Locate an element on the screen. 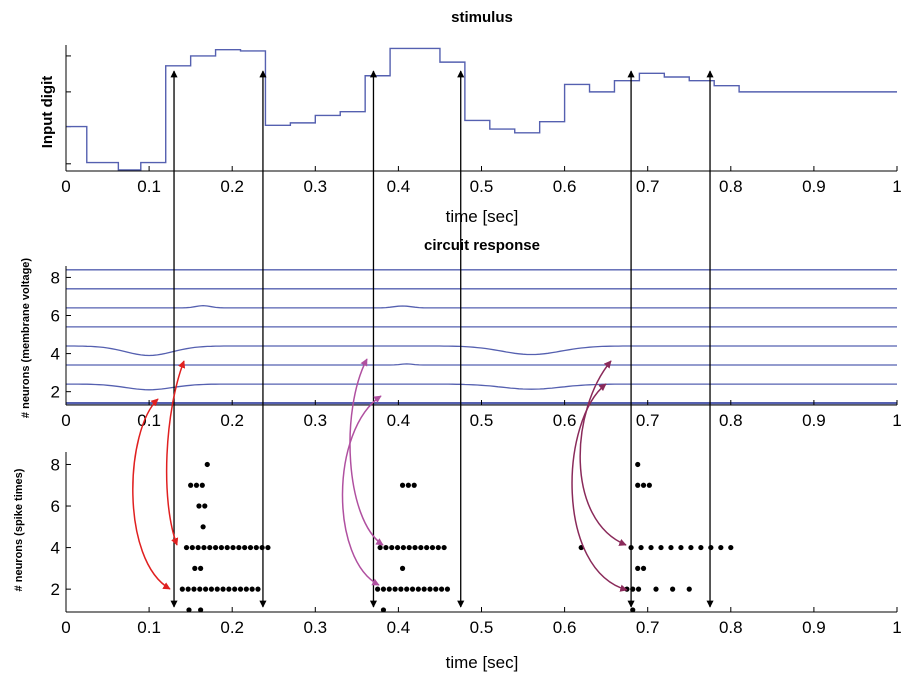  x-tick-label: 0.5 is located at coordinates (482, 420).